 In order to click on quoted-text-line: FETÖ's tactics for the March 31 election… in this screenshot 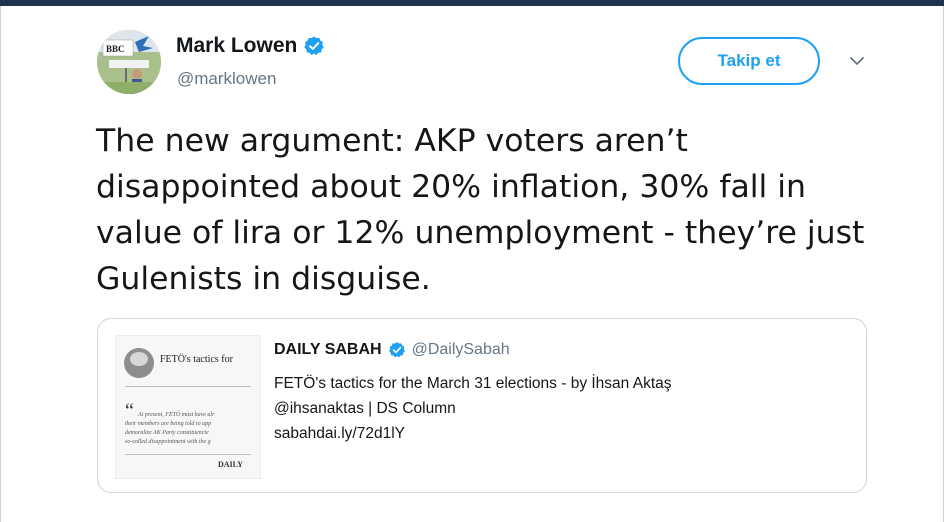, I will do `click(473, 383)`.